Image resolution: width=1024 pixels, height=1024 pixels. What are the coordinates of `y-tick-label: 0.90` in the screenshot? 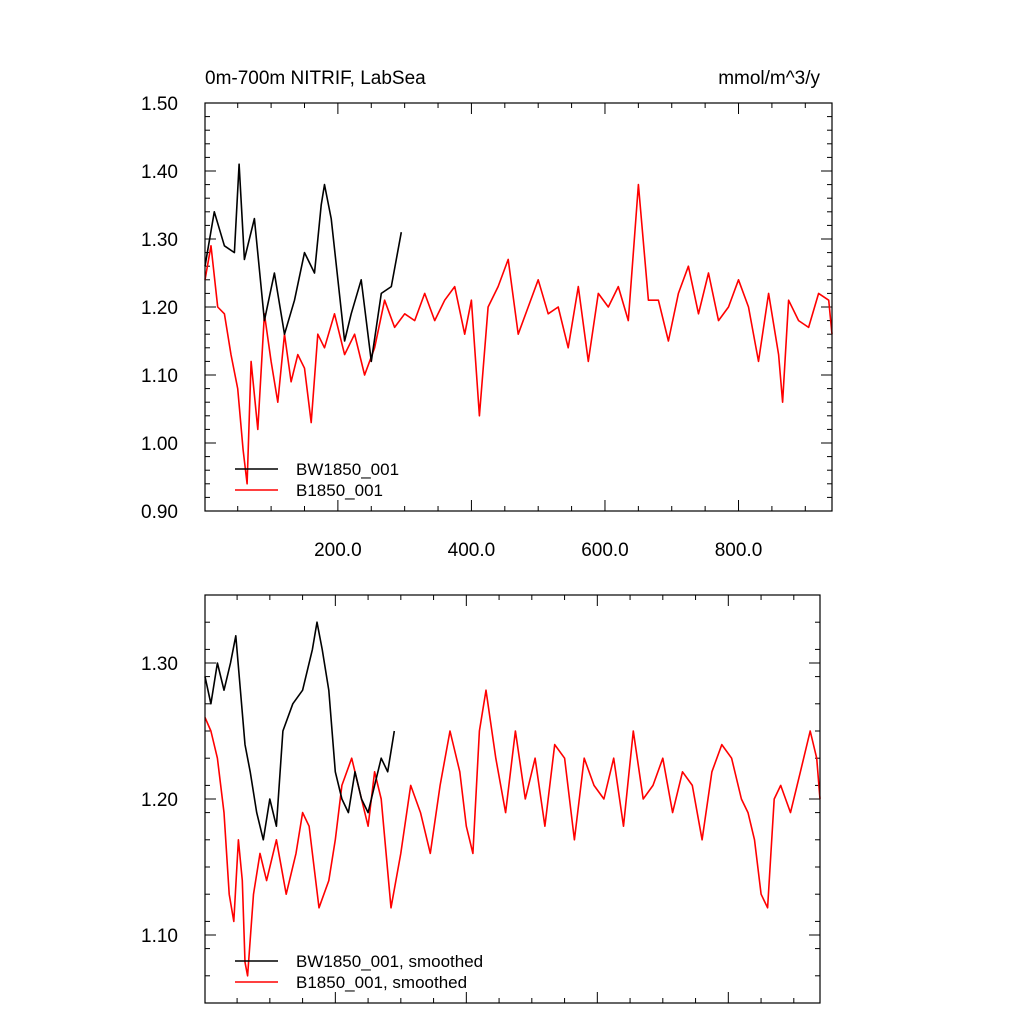 It's located at (159, 512).